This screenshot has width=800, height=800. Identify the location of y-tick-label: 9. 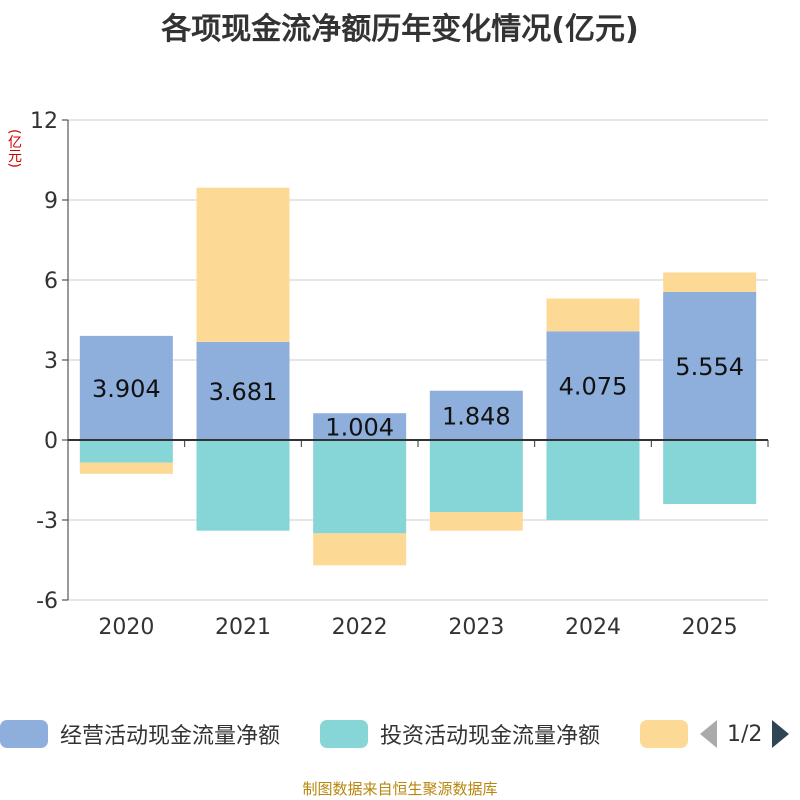
(51, 201).